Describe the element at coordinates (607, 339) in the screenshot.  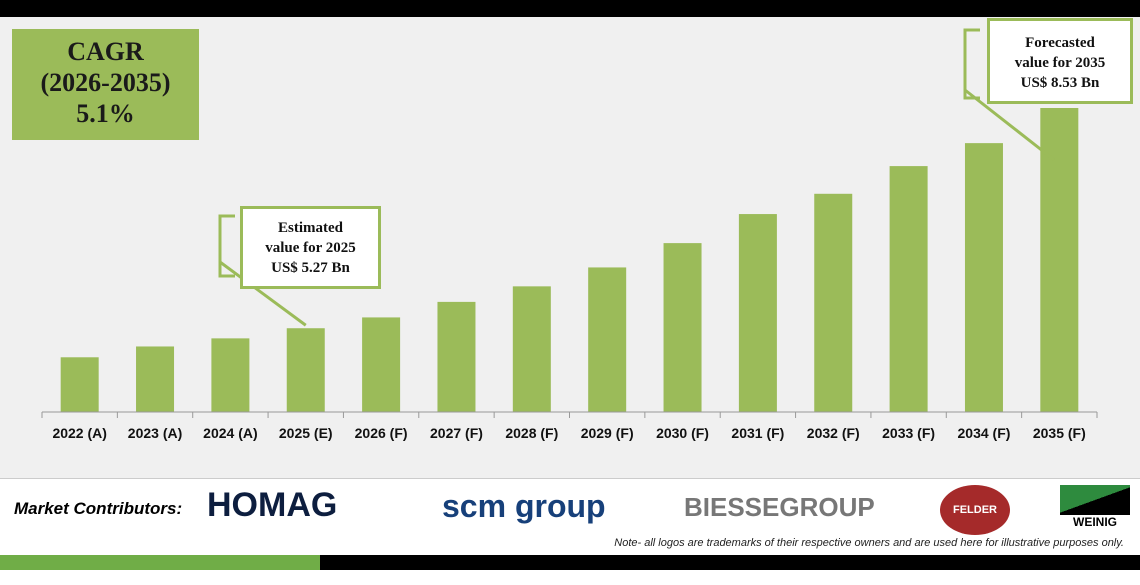
I see `bar-2029-f-` at that location.